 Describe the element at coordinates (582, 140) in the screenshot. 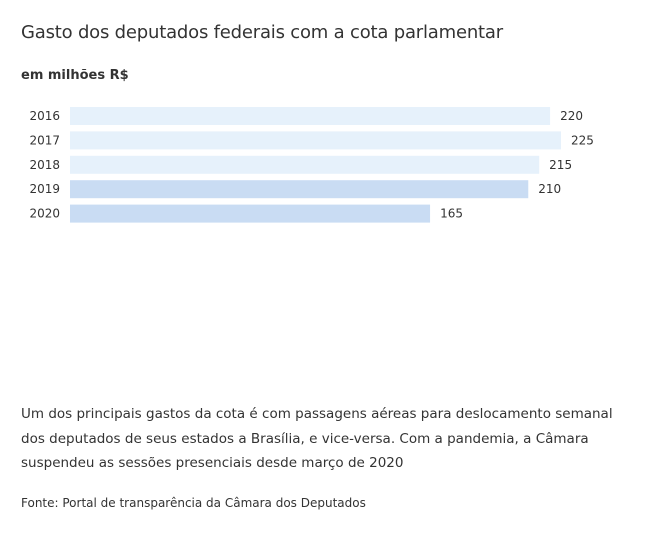

I see `value-label: 225` at that location.